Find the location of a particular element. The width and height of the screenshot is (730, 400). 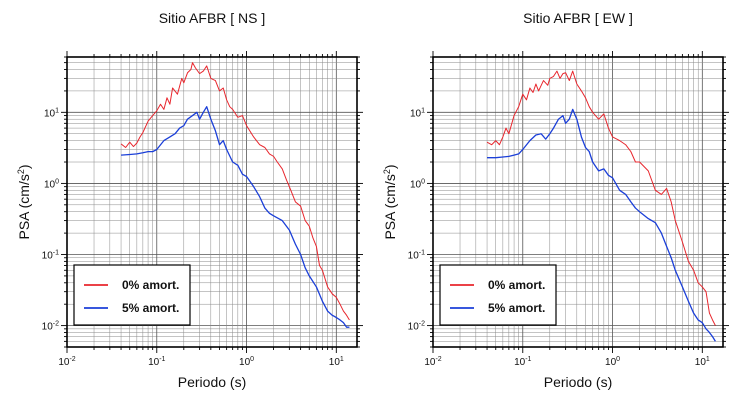

chart-title: Sitio AFBR [ EW ] is located at coordinates (578, 18).